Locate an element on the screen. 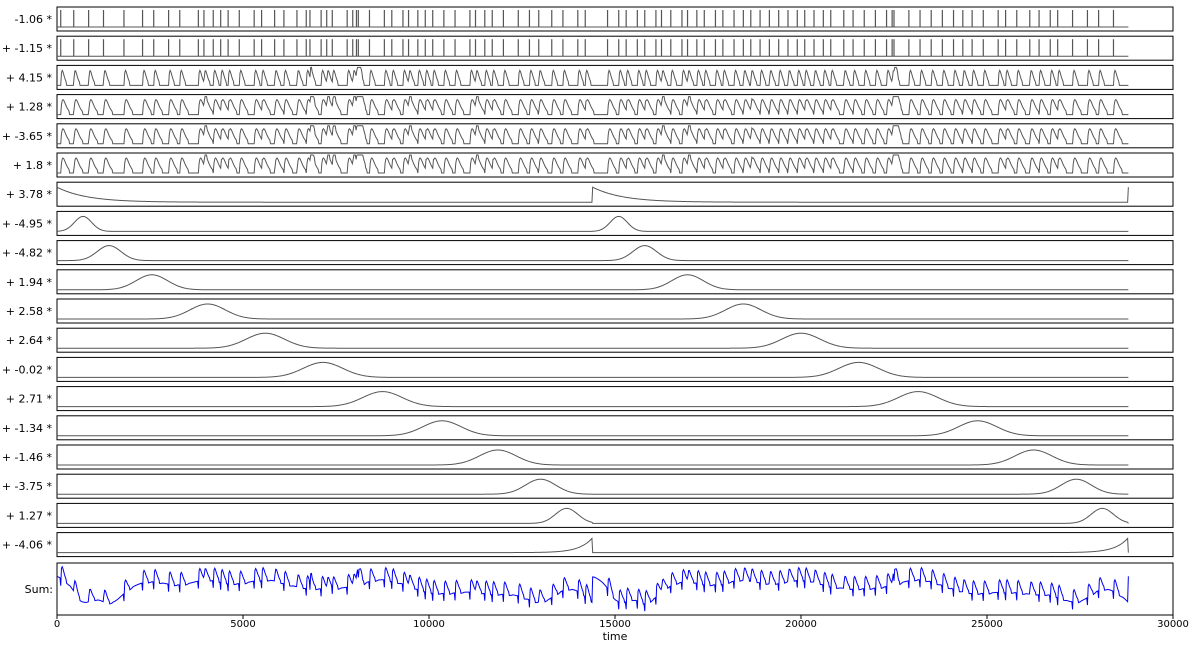 The height and width of the screenshot is (647, 1195). panel-label: -1.06 * is located at coordinates (34, 19).